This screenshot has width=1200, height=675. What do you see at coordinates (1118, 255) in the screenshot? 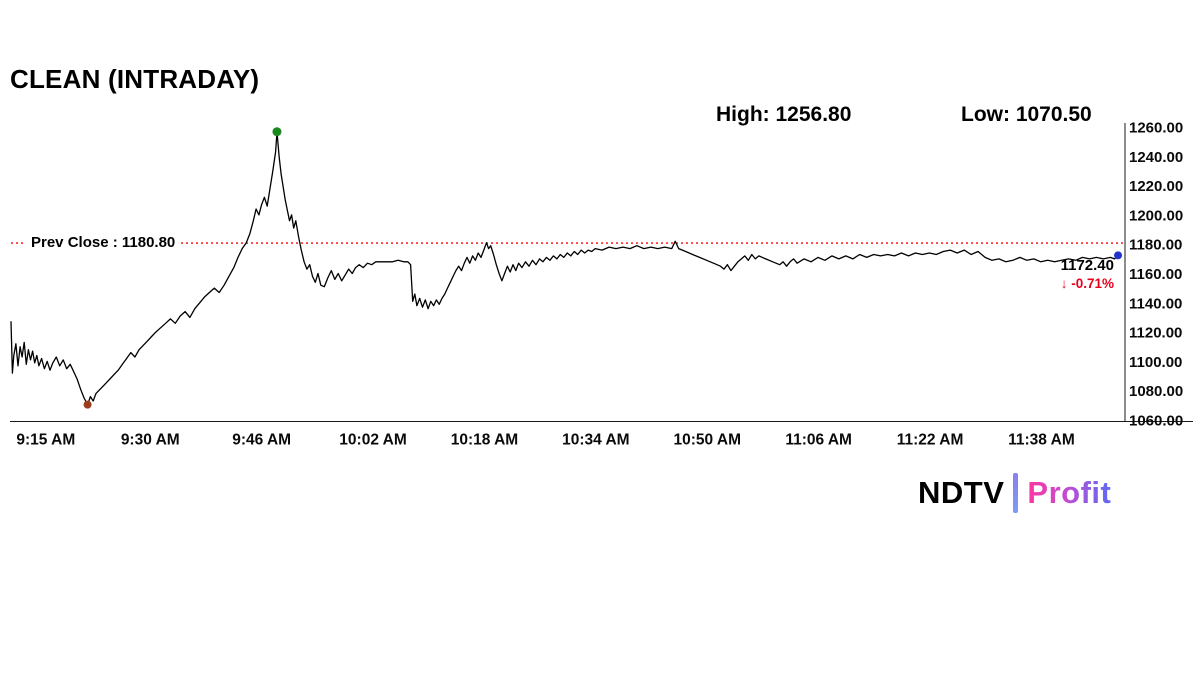
I see `last-price-marker` at bounding box center [1118, 255].